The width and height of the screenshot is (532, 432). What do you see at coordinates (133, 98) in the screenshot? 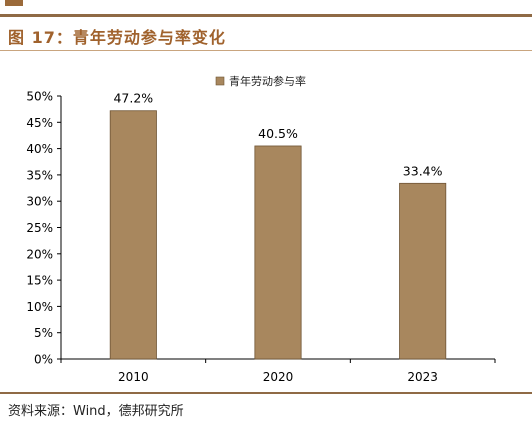
I see `data-label: 47.2%` at bounding box center [133, 98].